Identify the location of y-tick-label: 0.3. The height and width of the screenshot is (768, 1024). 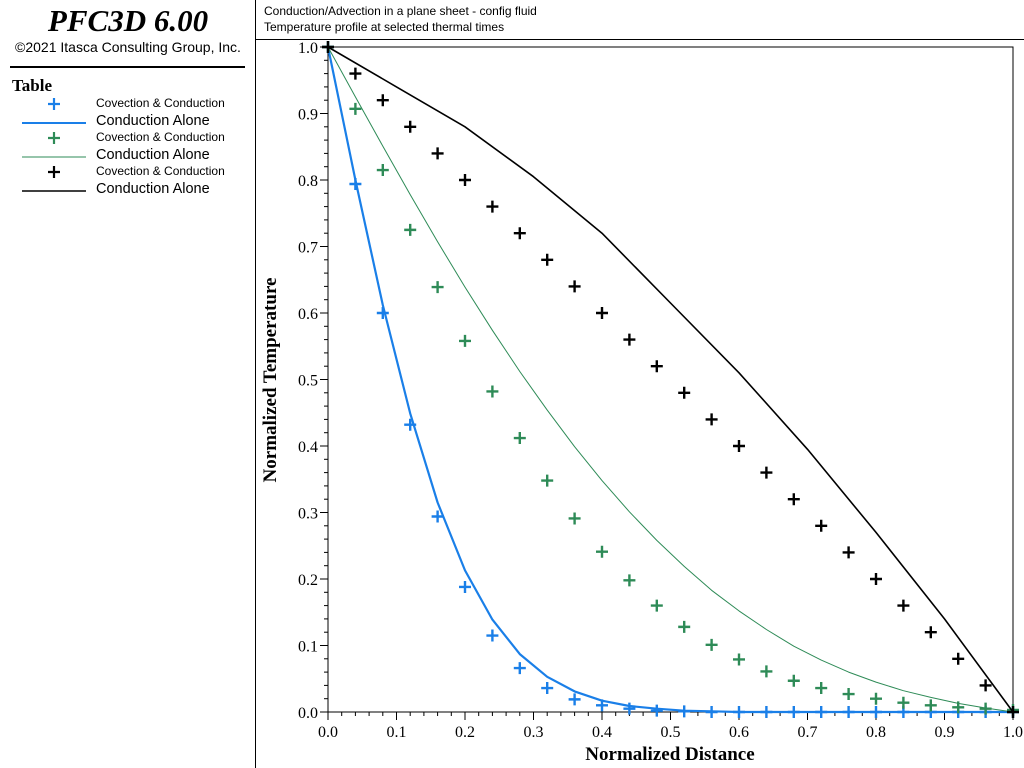
(308, 514).